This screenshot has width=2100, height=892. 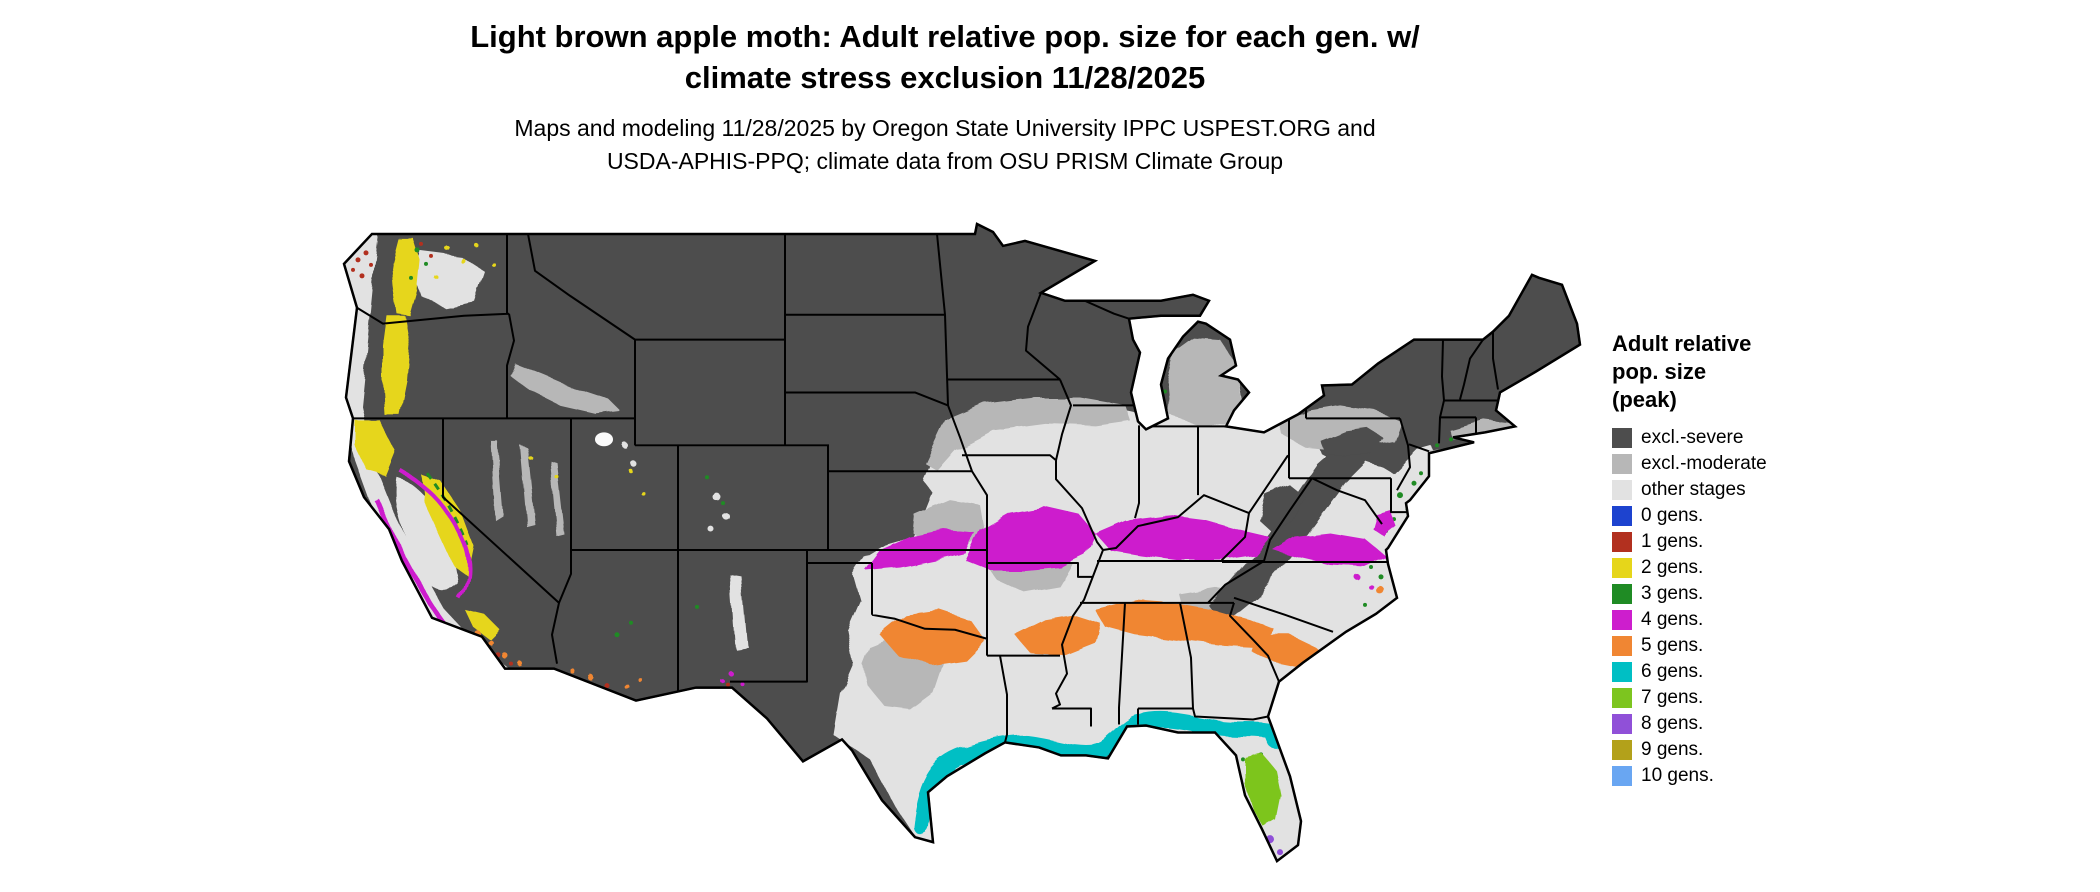 What do you see at coordinates (1622, 438) in the screenshot?
I see `legend-swatch-excl-severe` at bounding box center [1622, 438].